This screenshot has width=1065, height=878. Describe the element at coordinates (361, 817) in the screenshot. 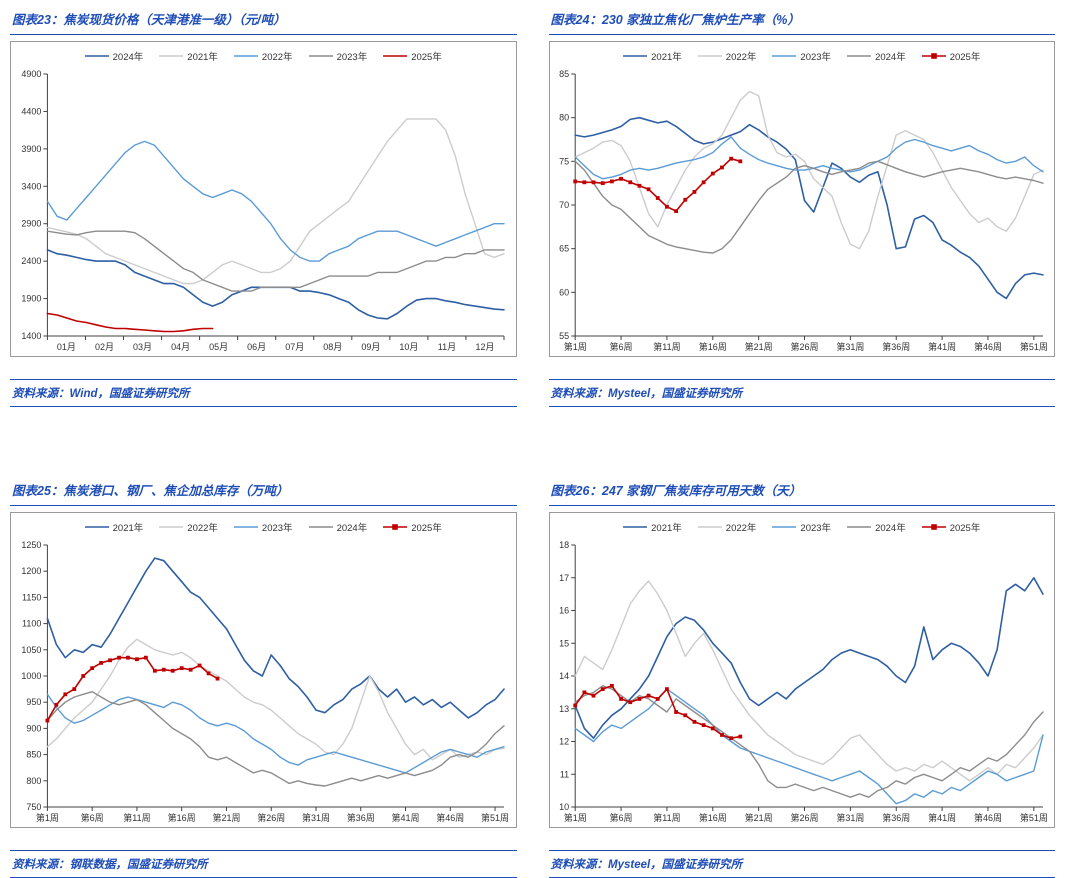

I see `svg-text: 第36周` at that location.